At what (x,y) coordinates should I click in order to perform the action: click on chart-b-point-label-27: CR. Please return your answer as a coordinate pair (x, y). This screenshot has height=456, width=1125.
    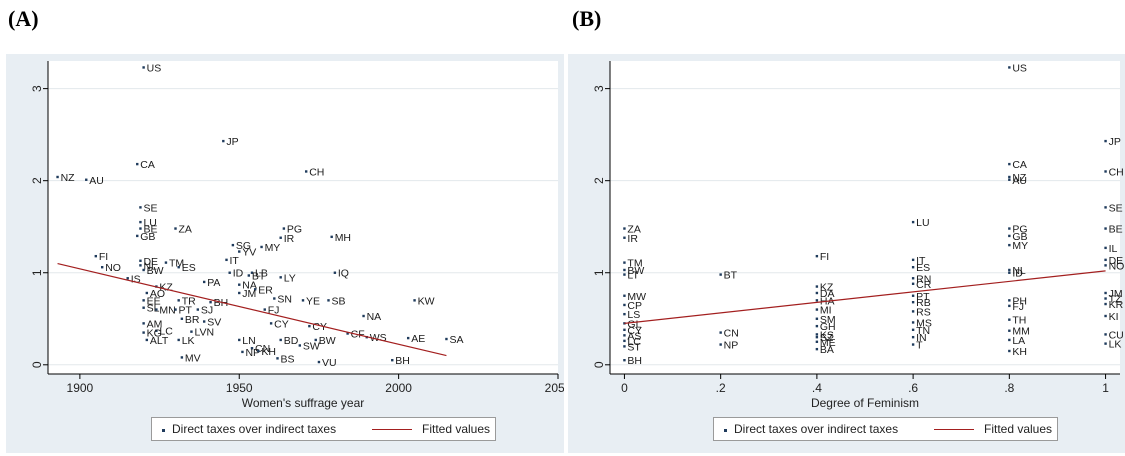
    Looking at the image, I should click on (924, 285).